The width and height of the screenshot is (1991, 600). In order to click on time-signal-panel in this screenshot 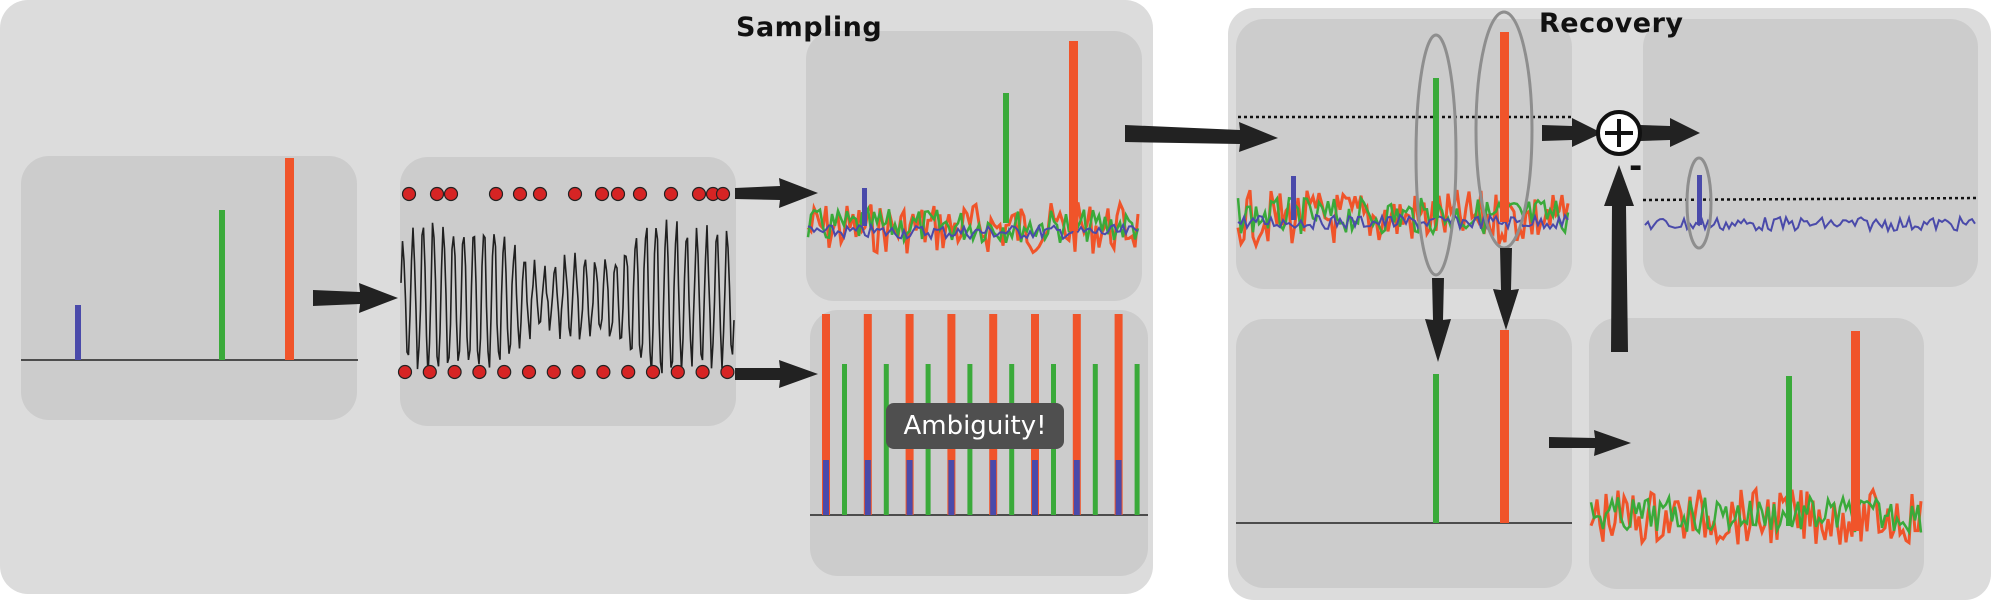, I will do `click(566, 283)`.